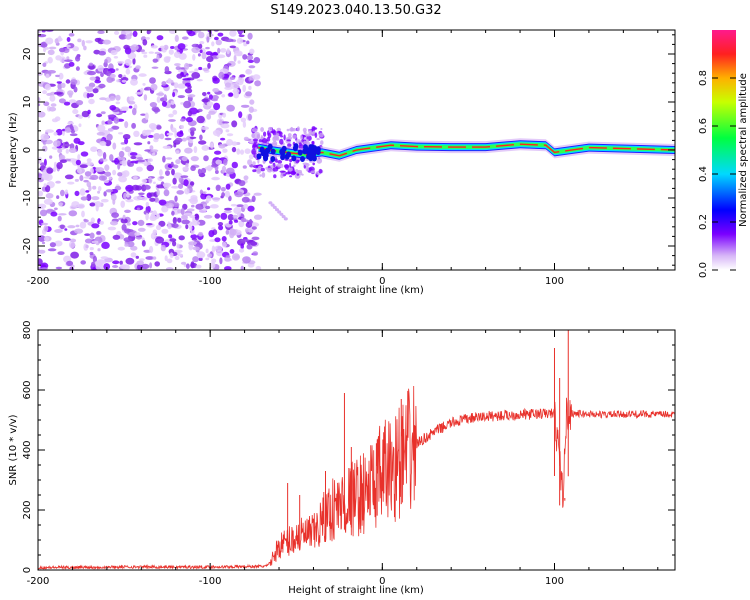 The height and width of the screenshot is (600, 750). I want to click on signal-track-core, so click(466, 150).